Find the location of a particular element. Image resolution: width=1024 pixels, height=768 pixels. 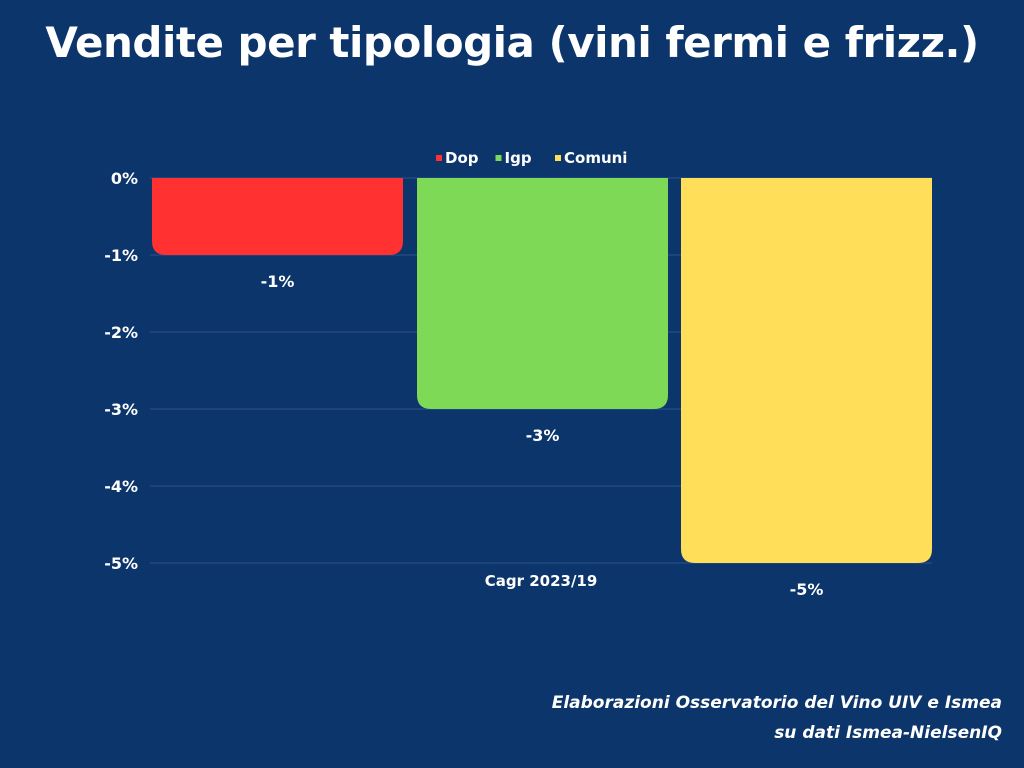

source-line-2: su dati Ismea-NielsenIQ is located at coordinates (888, 733).